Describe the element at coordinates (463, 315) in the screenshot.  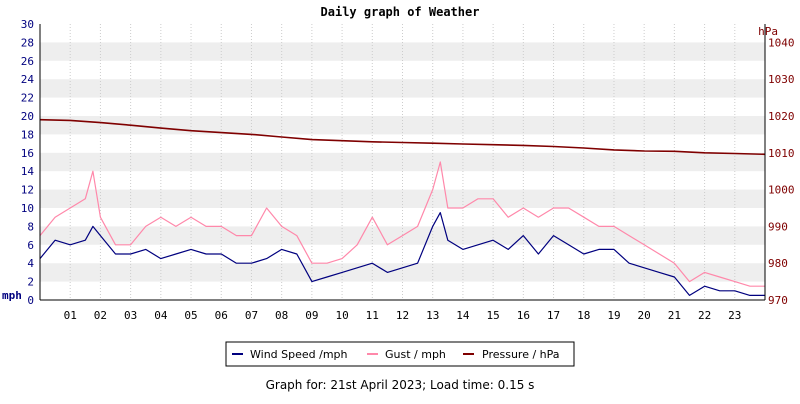
I see `x-tick-label: 14` at that location.